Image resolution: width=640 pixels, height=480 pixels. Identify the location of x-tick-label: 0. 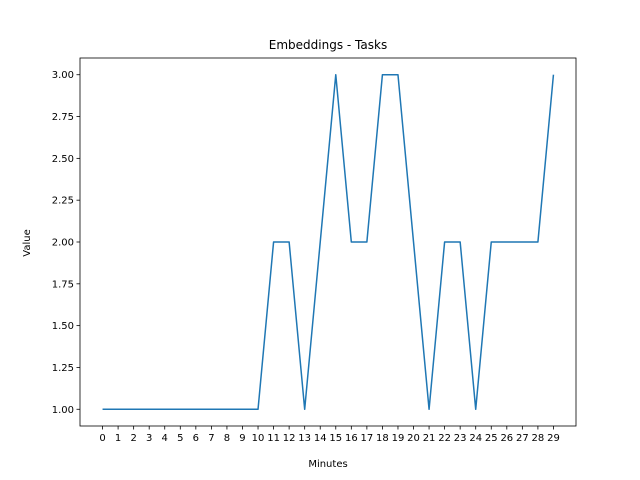
(102, 438).